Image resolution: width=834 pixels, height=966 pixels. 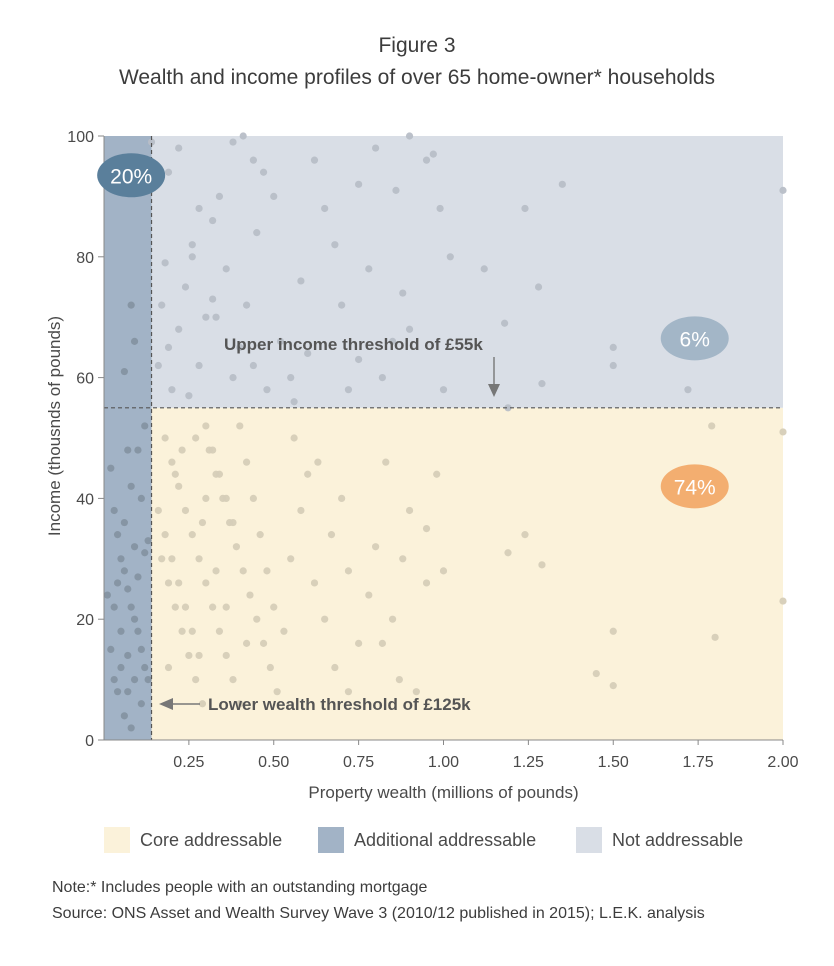 What do you see at coordinates (678, 839) in the screenshot?
I see `legend-label: Not addressable` at bounding box center [678, 839].